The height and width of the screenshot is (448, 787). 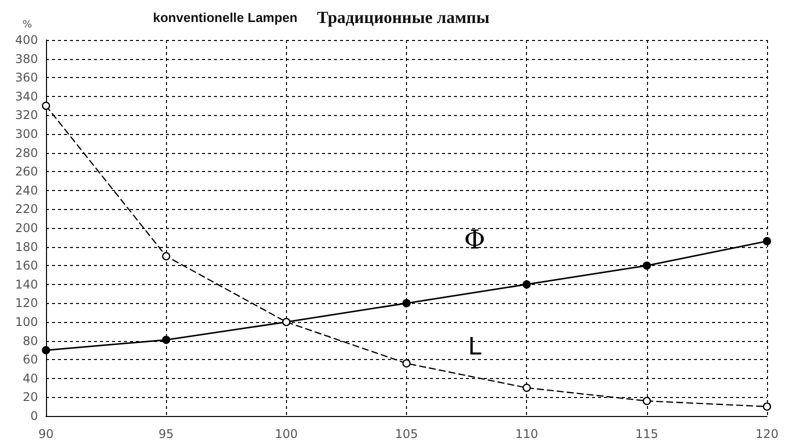 What do you see at coordinates (166, 434) in the screenshot?
I see `x-tick-label: 95` at bounding box center [166, 434].